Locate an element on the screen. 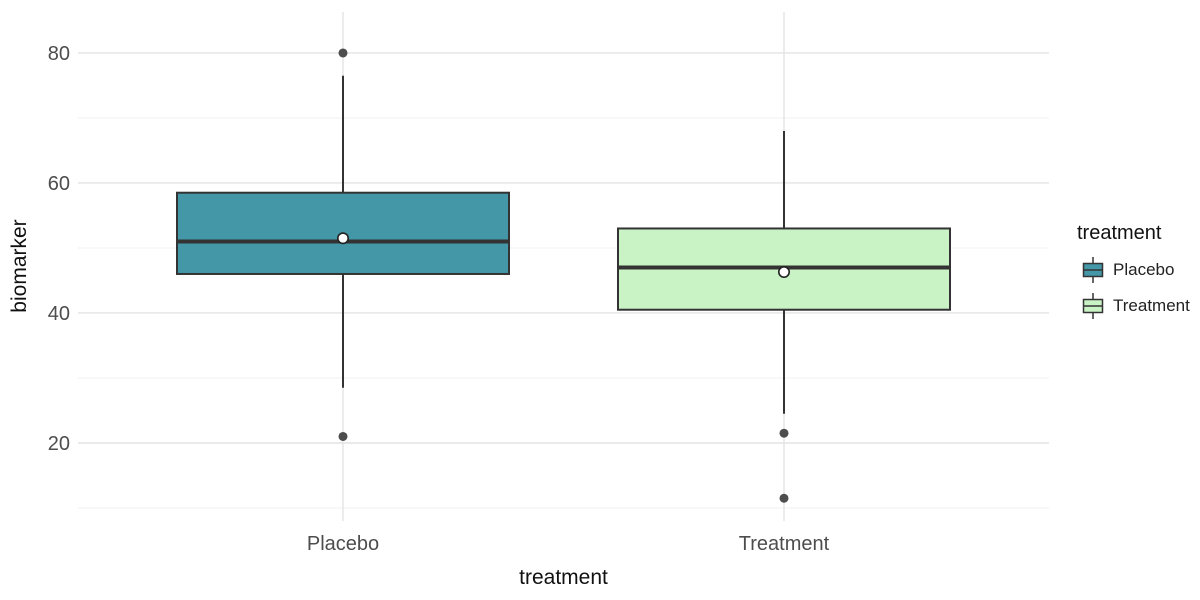 The image size is (1200, 600). y-axis-title: biomarker is located at coordinates (19, 266).